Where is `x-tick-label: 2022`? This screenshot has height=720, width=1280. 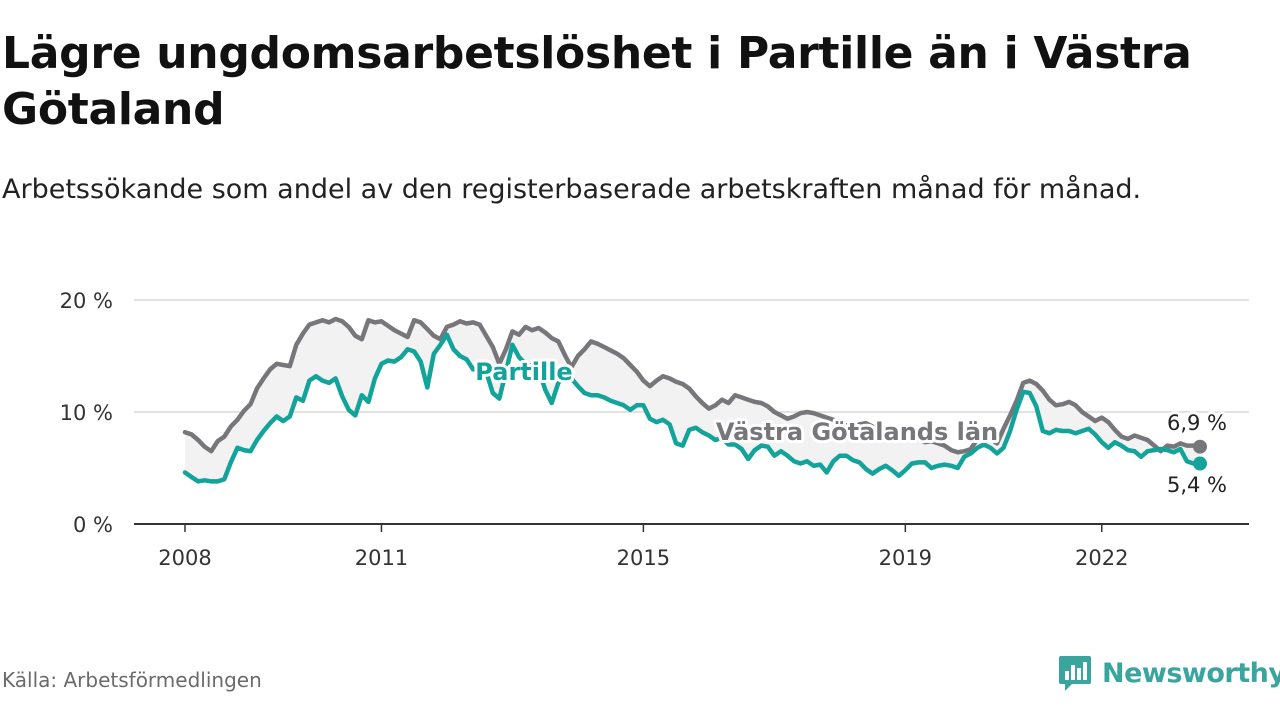 x-tick-label: 2022 is located at coordinates (1101, 558).